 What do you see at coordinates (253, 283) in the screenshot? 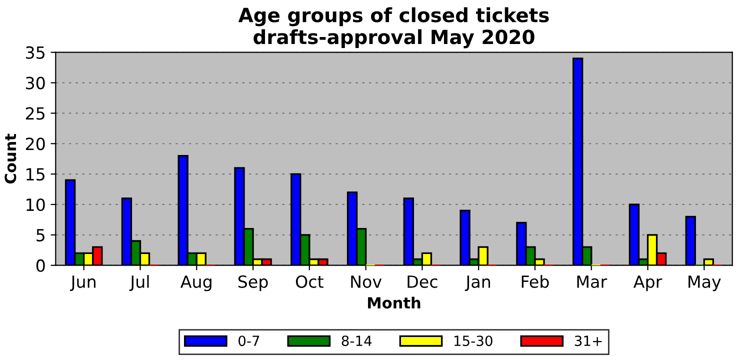
I see `x-tick-label: Sep` at bounding box center [253, 283].